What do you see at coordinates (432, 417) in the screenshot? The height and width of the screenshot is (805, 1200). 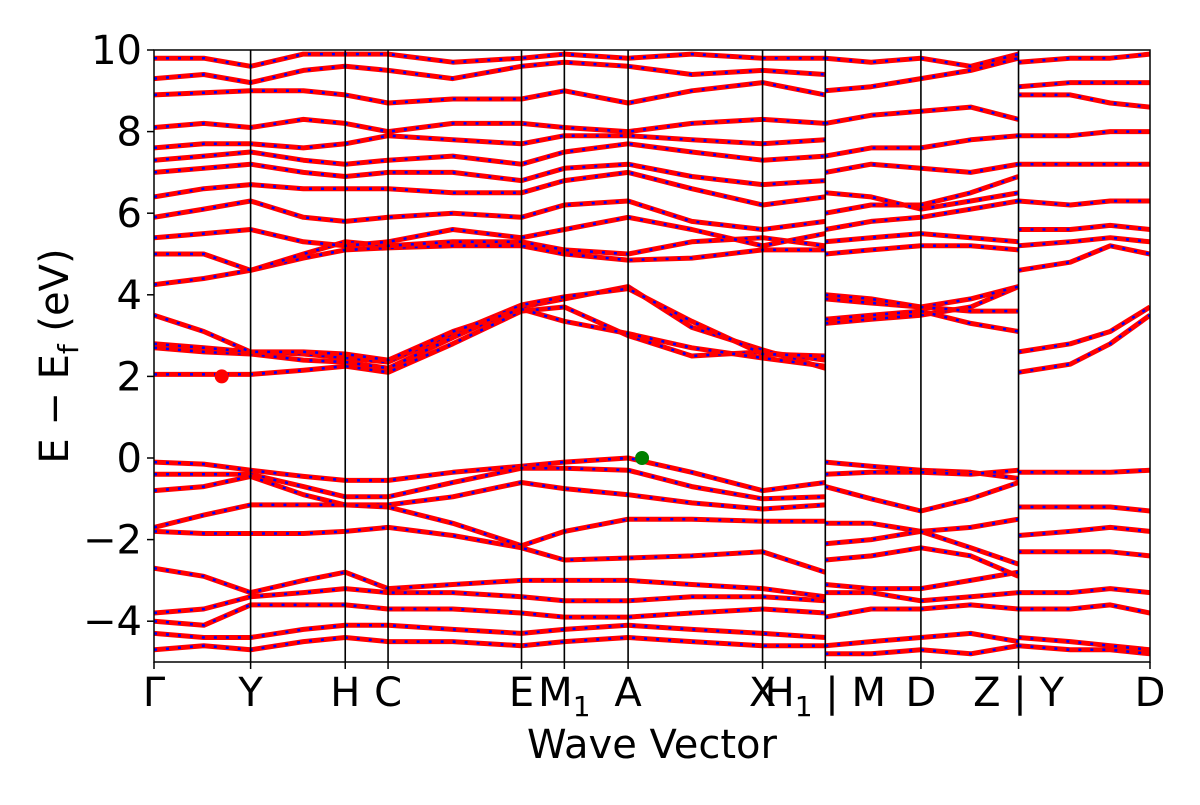 I see `markers-layer` at bounding box center [432, 417].